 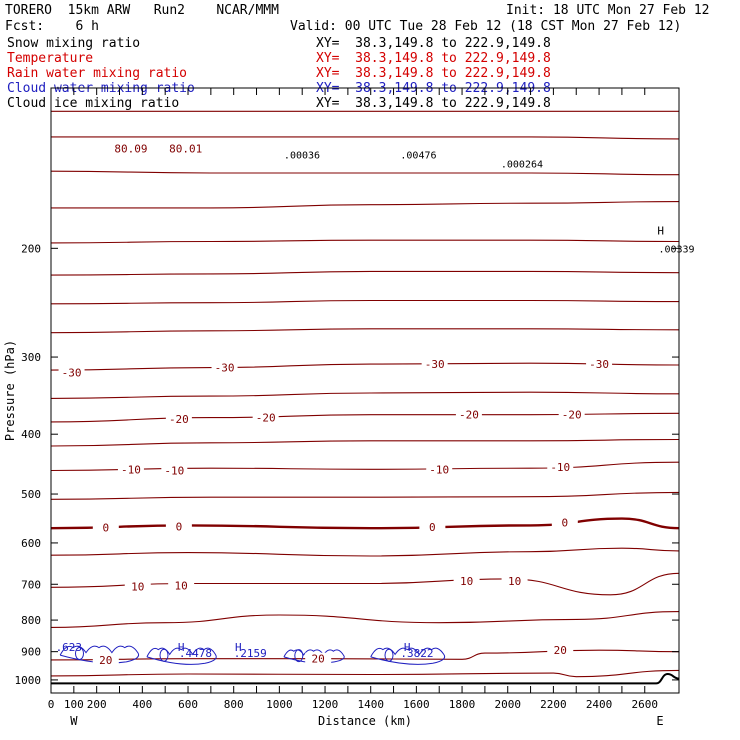 What do you see at coordinates (31, 620) in the screenshot?
I see `y-tick-label-6: 800` at bounding box center [31, 620].